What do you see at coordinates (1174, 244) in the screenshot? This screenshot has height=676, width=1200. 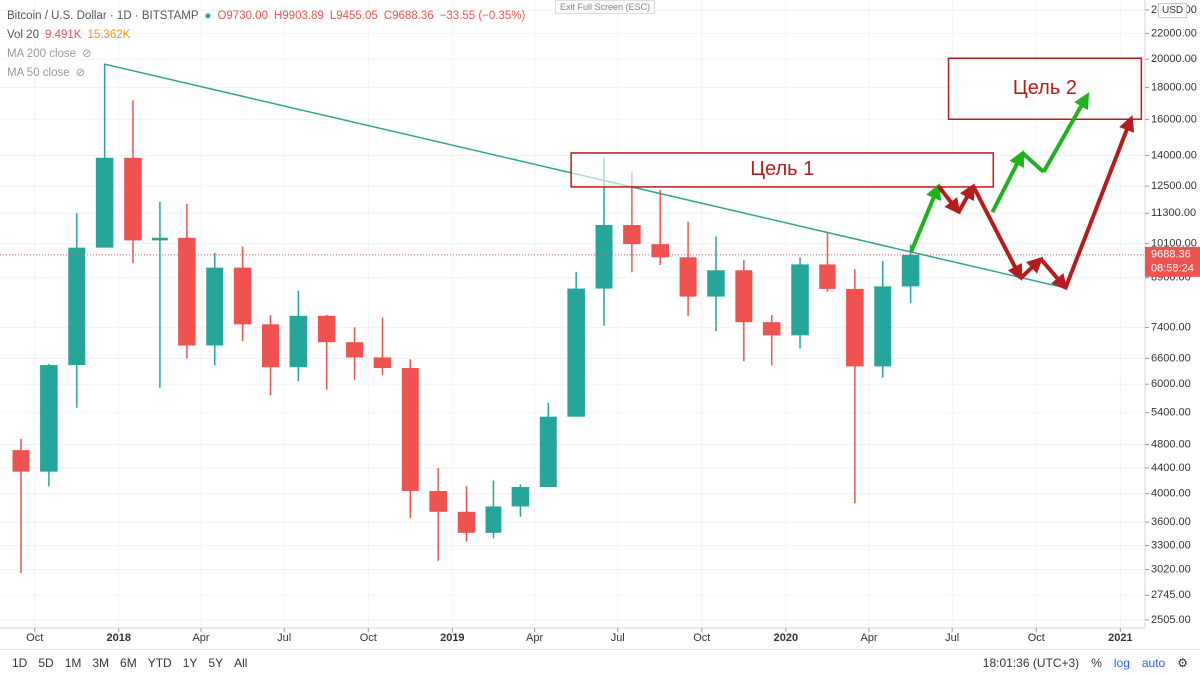 I see `y-tick-label: 10100.00` at bounding box center [1174, 244].